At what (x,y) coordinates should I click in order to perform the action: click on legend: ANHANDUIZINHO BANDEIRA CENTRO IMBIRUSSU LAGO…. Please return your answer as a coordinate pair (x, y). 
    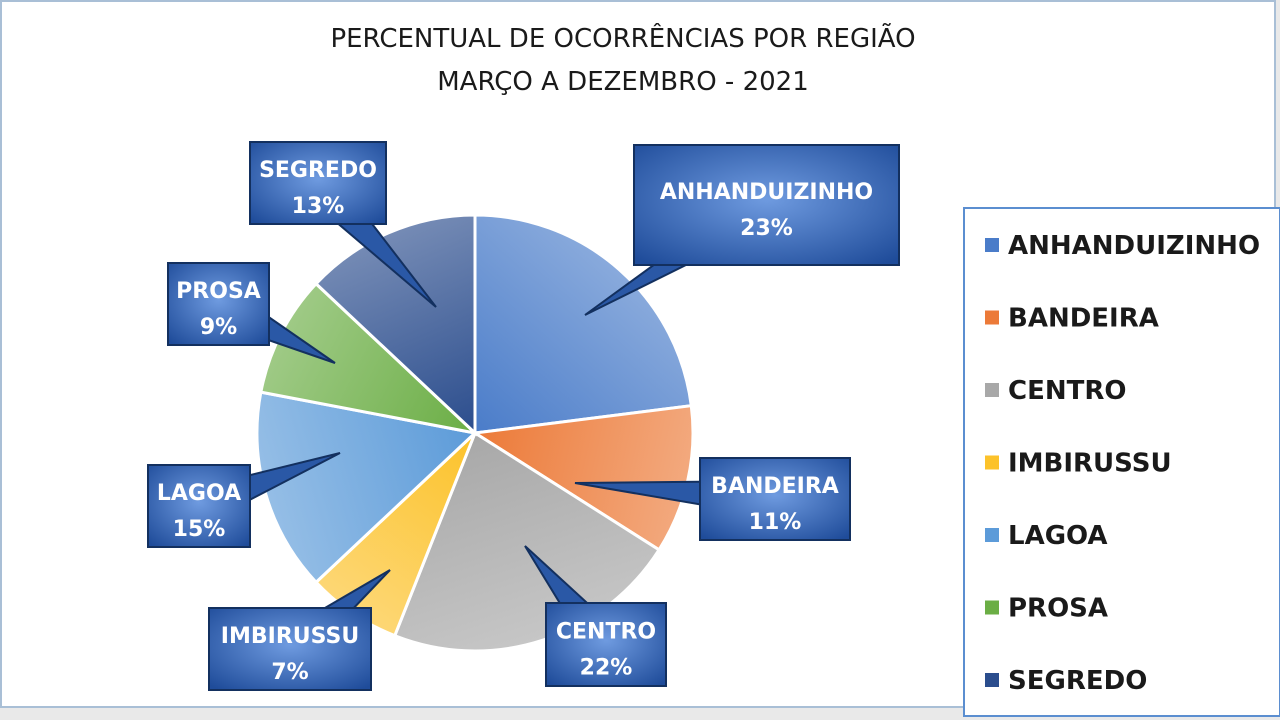
    Looking at the image, I should click on (1122, 463).